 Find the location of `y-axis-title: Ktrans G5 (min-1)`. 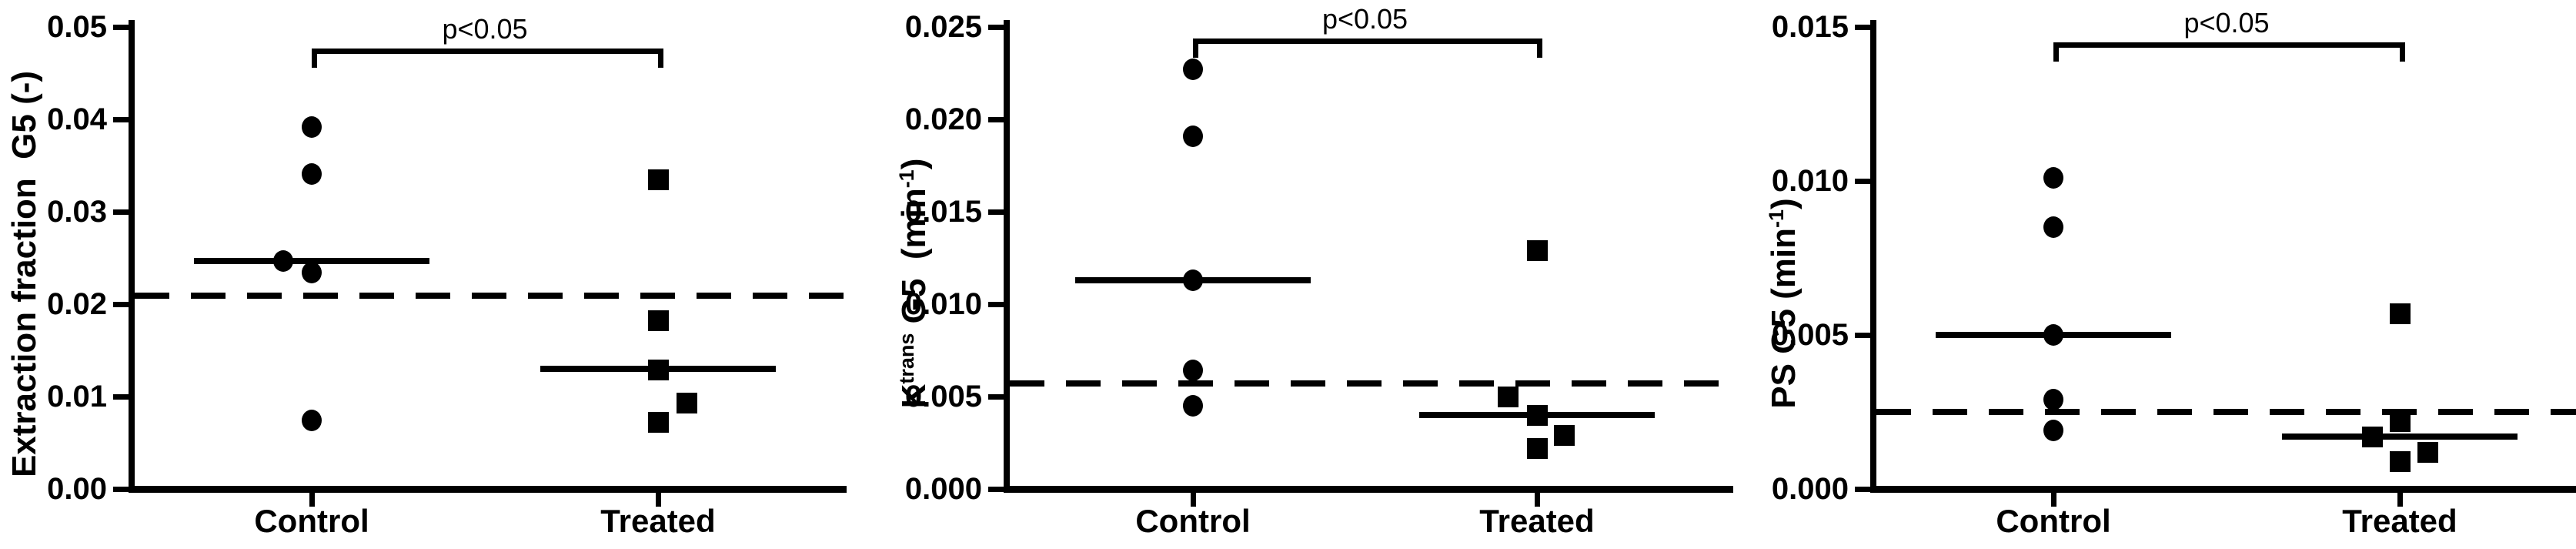

y-axis-title: Ktrans G5 (min-1) is located at coordinates (914, 284).